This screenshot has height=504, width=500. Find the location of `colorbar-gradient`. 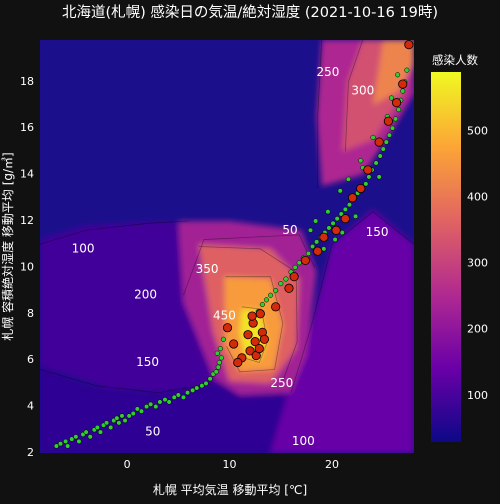

colorbar-gradient is located at coordinates (446, 257).